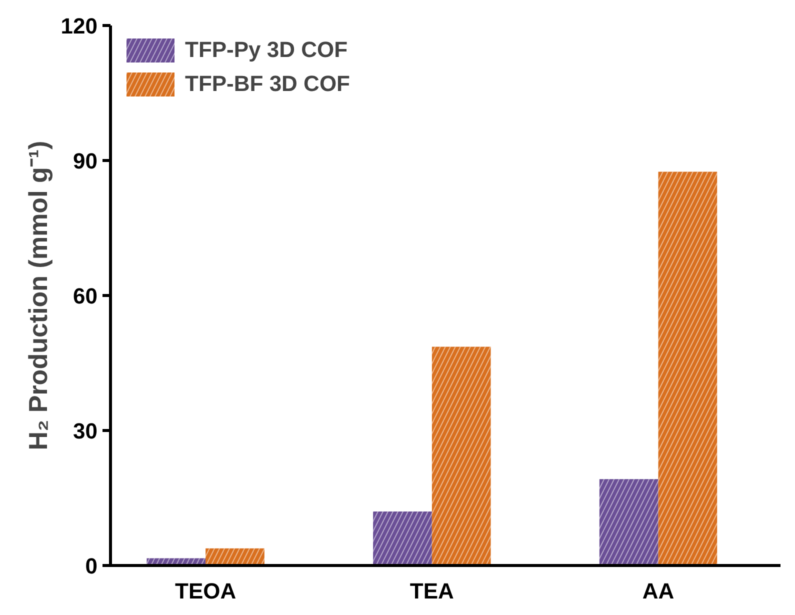 The height and width of the screenshot is (615, 795). Describe the element at coordinates (85, 161) in the screenshot. I see `y-tick-label: 90` at that location.